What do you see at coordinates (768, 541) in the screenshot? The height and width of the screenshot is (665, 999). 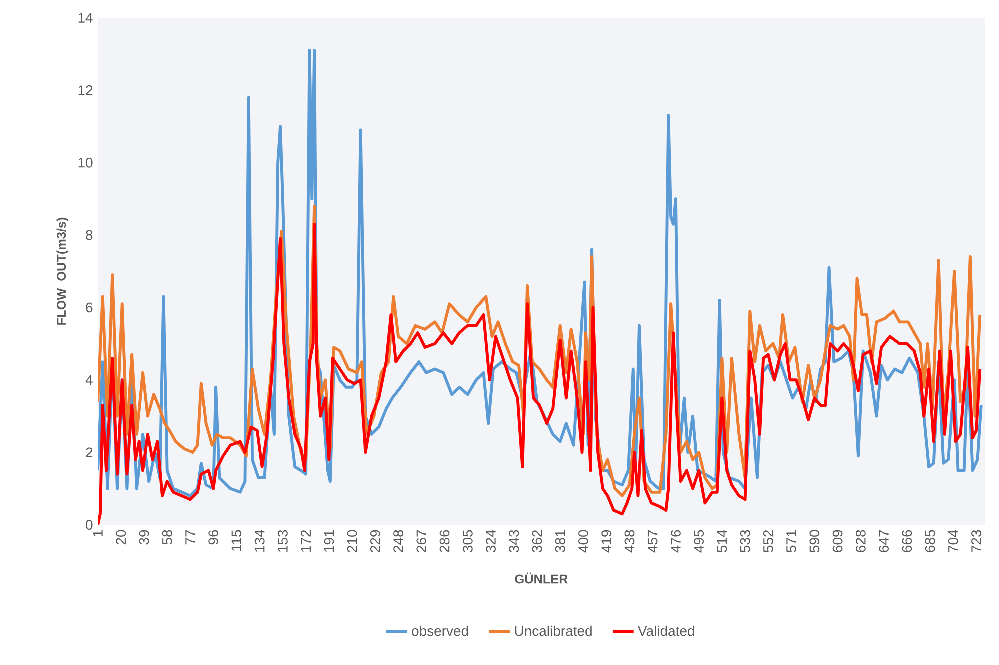 I see `x-tick-label: 552` at bounding box center [768, 541].